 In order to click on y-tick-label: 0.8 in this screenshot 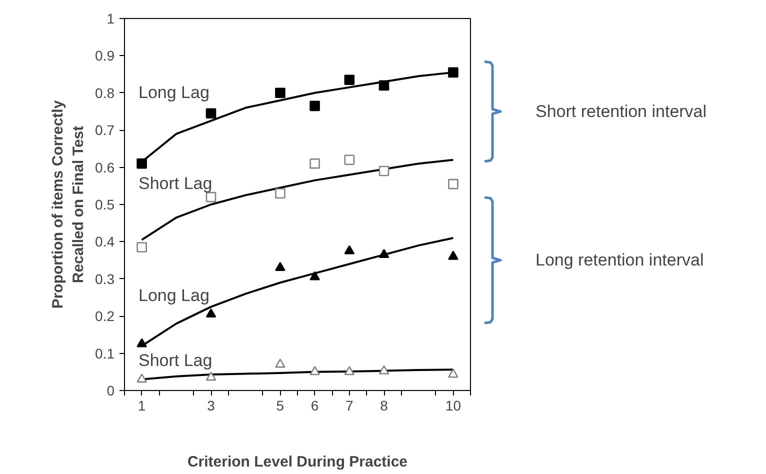, I will do `click(105, 92)`.